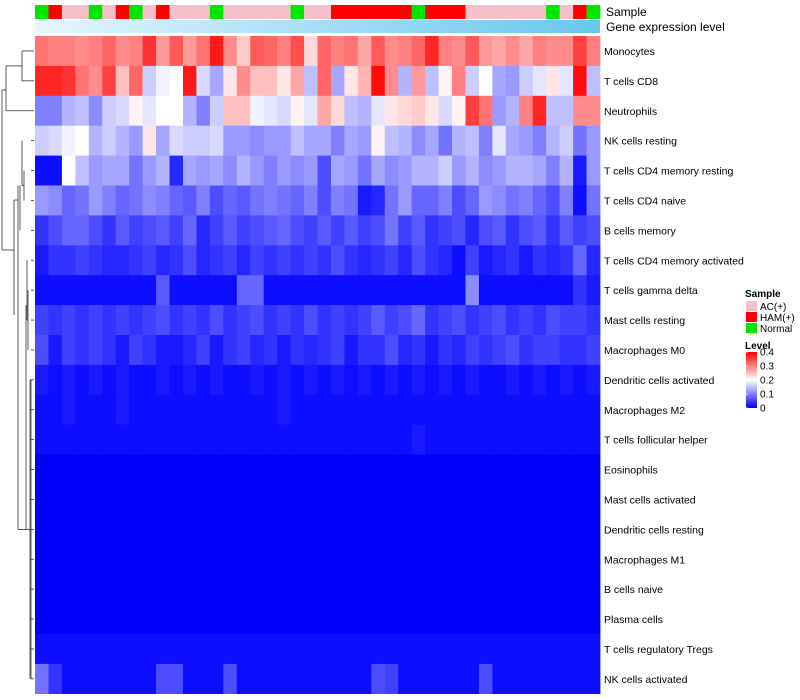 The height and width of the screenshot is (700, 800). Describe the element at coordinates (767, 353) in the screenshot. I see `level-tick-label: 0.4` at that location.